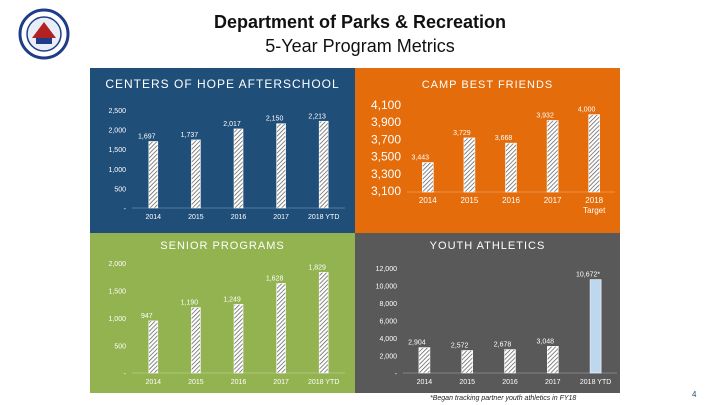 The image size is (720, 405). What do you see at coordinates (388, 304) in the screenshot?
I see `y-tick-label: 8,000` at bounding box center [388, 304].